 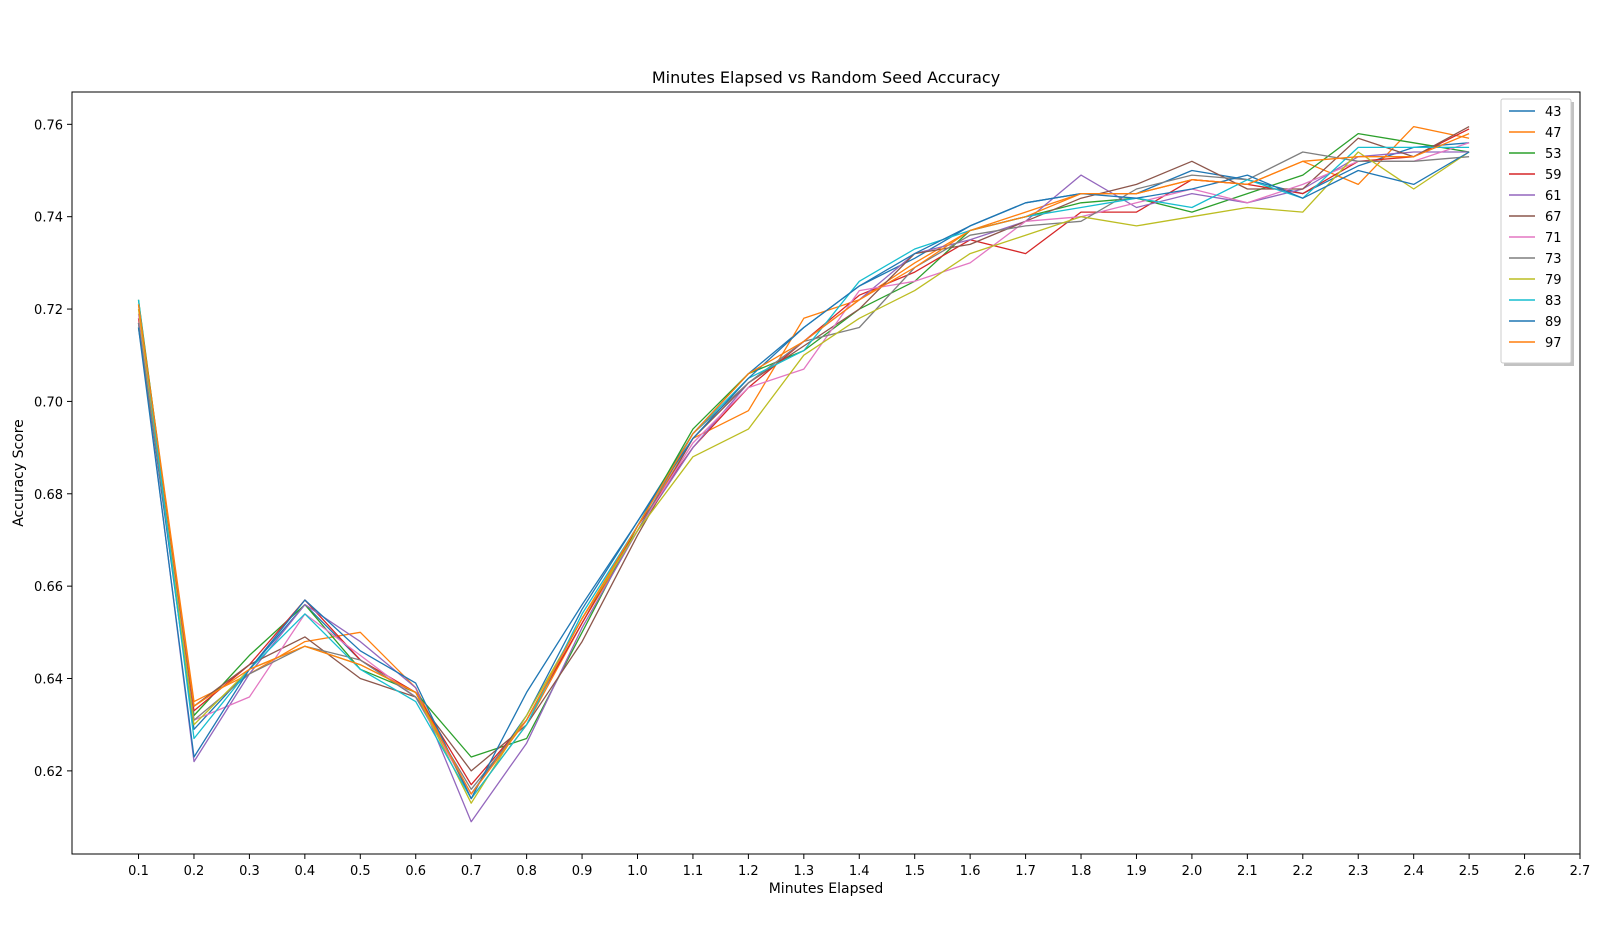 What do you see at coordinates (693, 871) in the screenshot?
I see `x-tick-label: 1.1` at bounding box center [693, 871].